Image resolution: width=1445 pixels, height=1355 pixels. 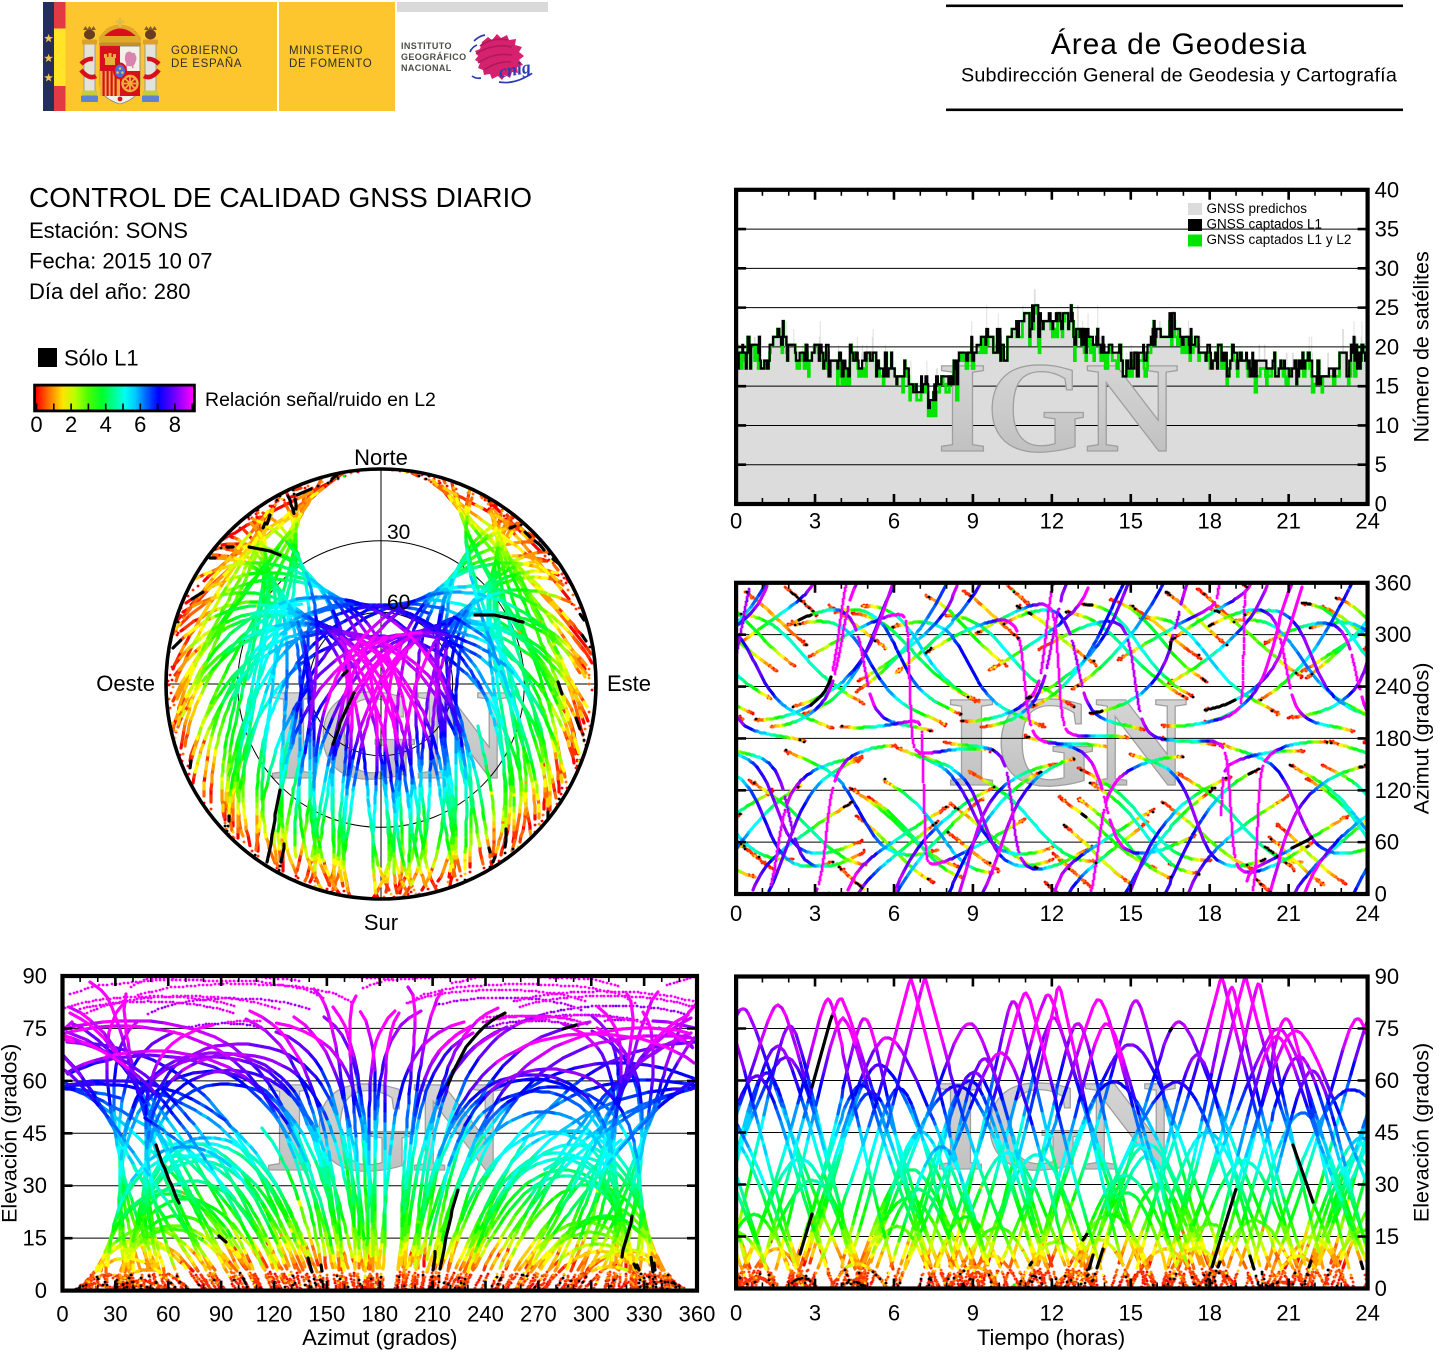 I want to click on svg-text: 360, so click(x=697, y=1314).